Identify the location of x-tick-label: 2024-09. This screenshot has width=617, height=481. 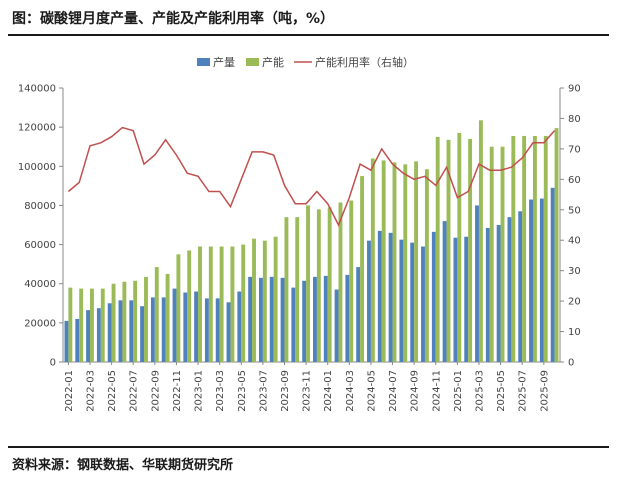
(415, 391).